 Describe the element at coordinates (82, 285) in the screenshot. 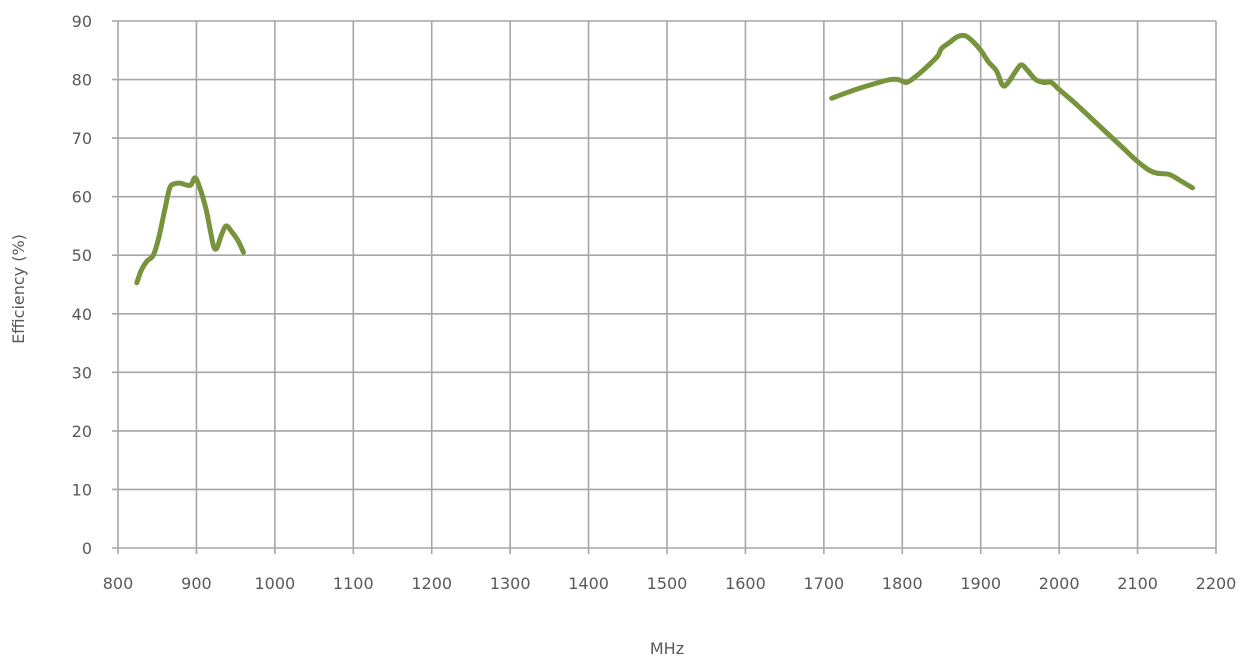

I see `y-axis-ticks: 0 10 20 30 40 50 60 70 80 90` at that location.